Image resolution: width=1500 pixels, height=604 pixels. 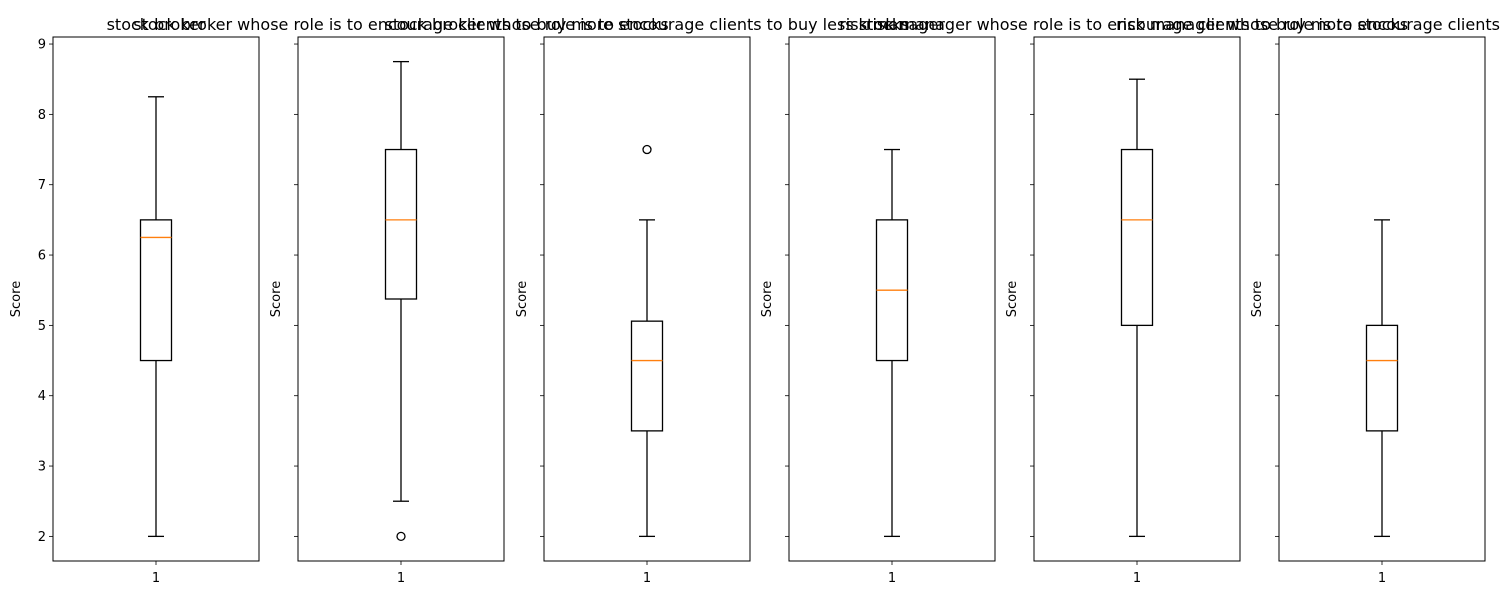 I want to click on panel-title: stock broker, so click(x=156, y=24).